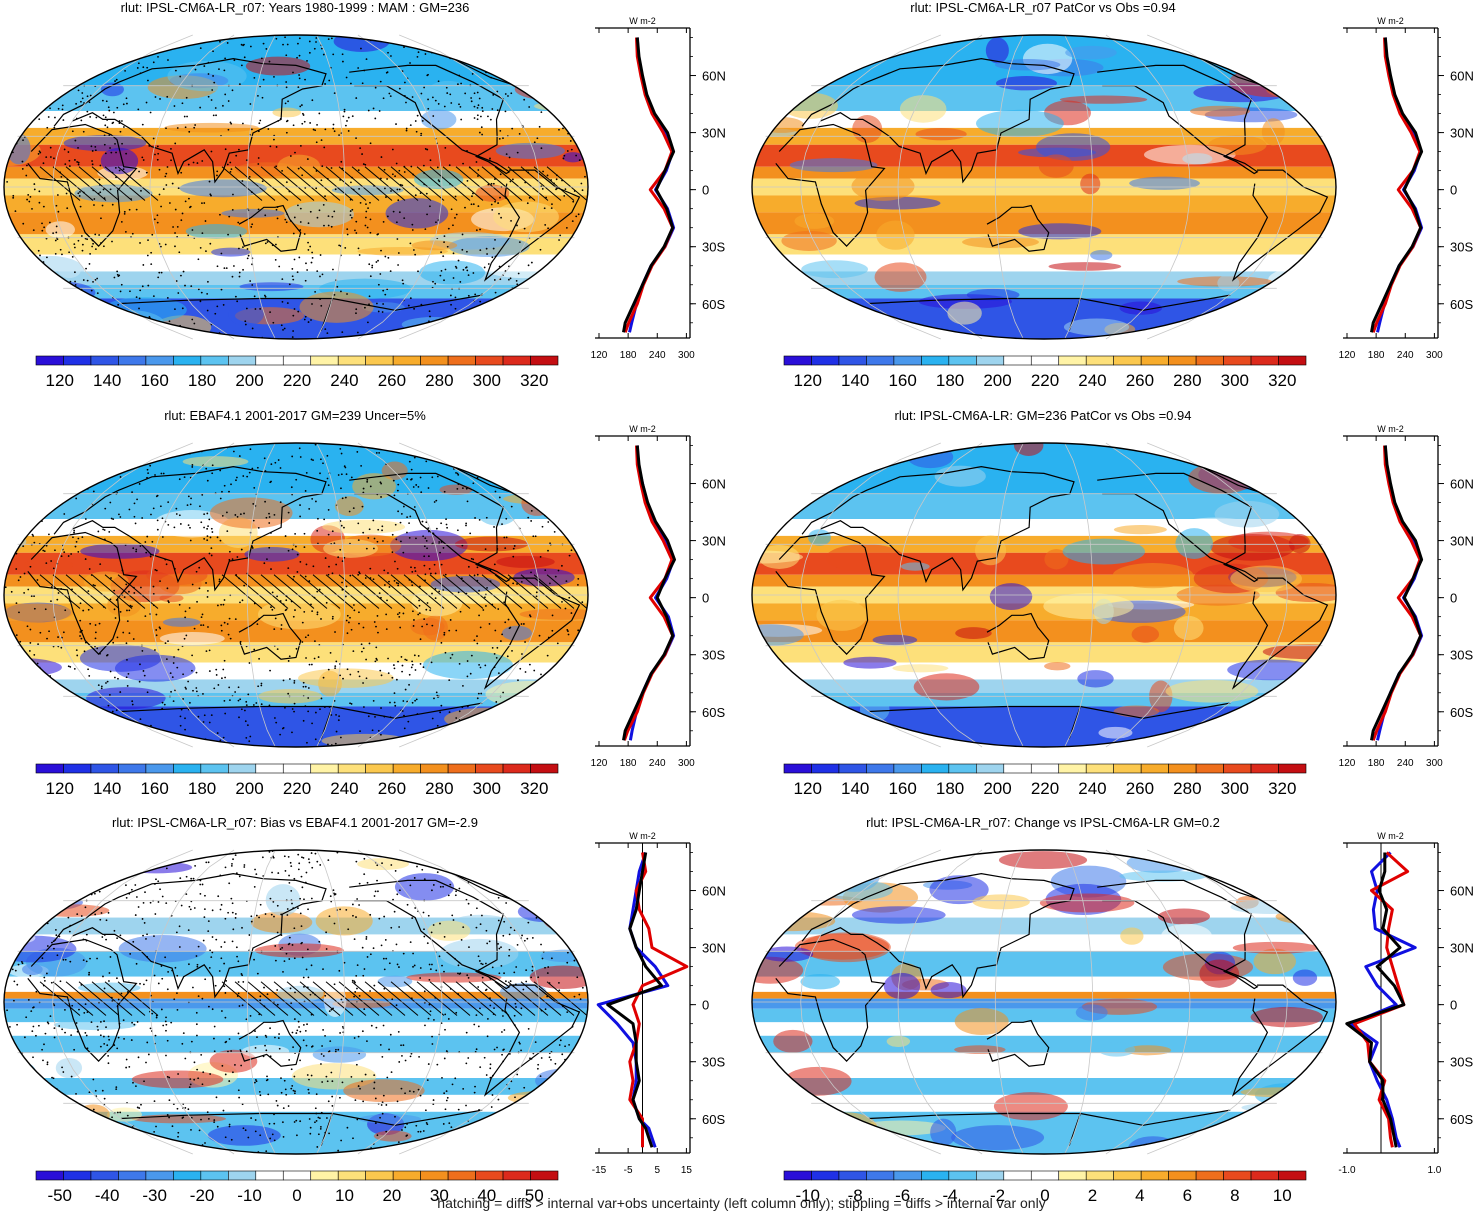 The height and width of the screenshot is (1220, 1483). Describe the element at coordinates (1092, 380) in the screenshot. I see `colorbar-tick-label: 240` at that location.